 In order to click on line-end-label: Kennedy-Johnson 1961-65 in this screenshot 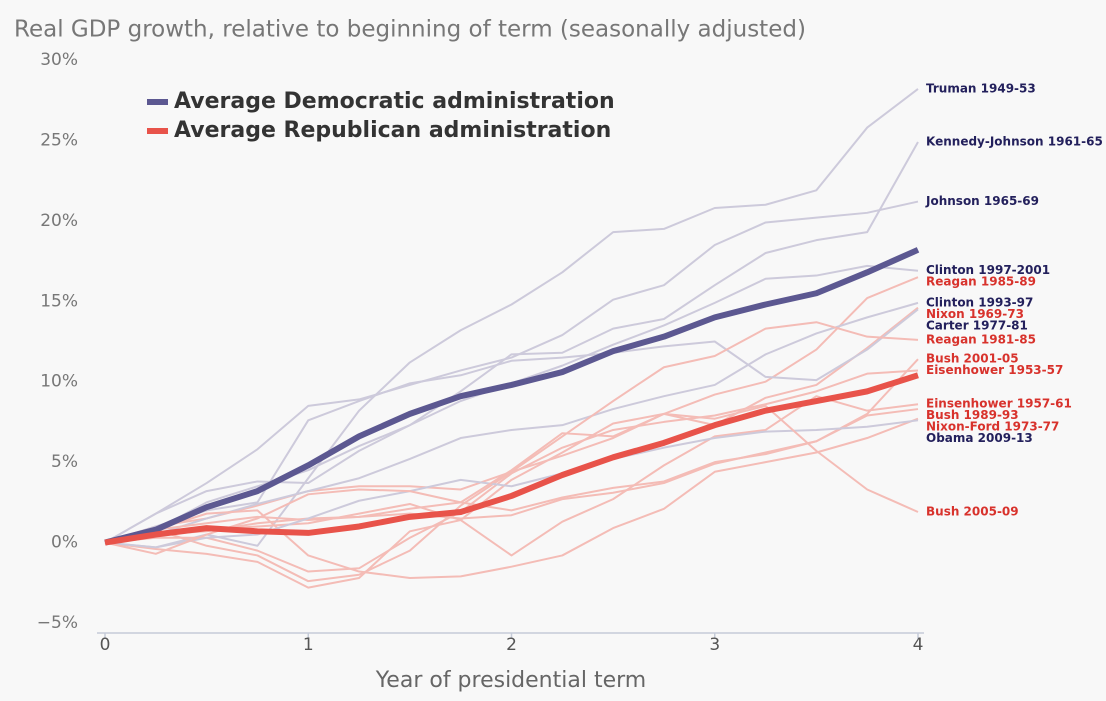, I will do `click(1014, 142)`.